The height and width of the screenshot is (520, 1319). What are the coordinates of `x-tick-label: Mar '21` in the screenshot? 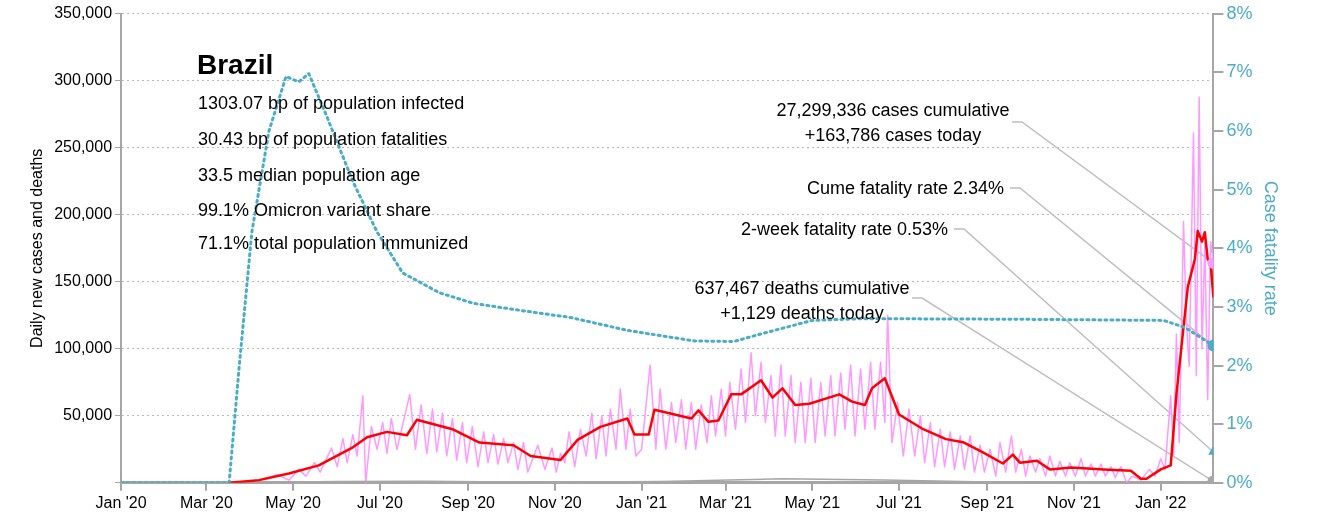 It's located at (726, 502).